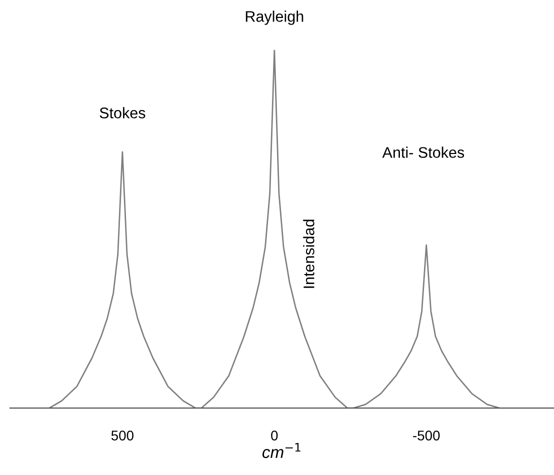 The image size is (554, 475). What do you see at coordinates (423, 152) in the screenshot?
I see `annotation: Anti- Stokes` at bounding box center [423, 152].